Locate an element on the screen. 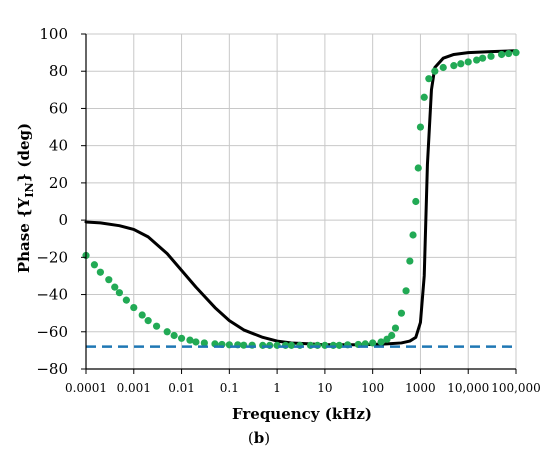 Image resolution: width=550 pixels, height=462 pixels. y-tick-label: 80 is located at coordinates (58, 71).